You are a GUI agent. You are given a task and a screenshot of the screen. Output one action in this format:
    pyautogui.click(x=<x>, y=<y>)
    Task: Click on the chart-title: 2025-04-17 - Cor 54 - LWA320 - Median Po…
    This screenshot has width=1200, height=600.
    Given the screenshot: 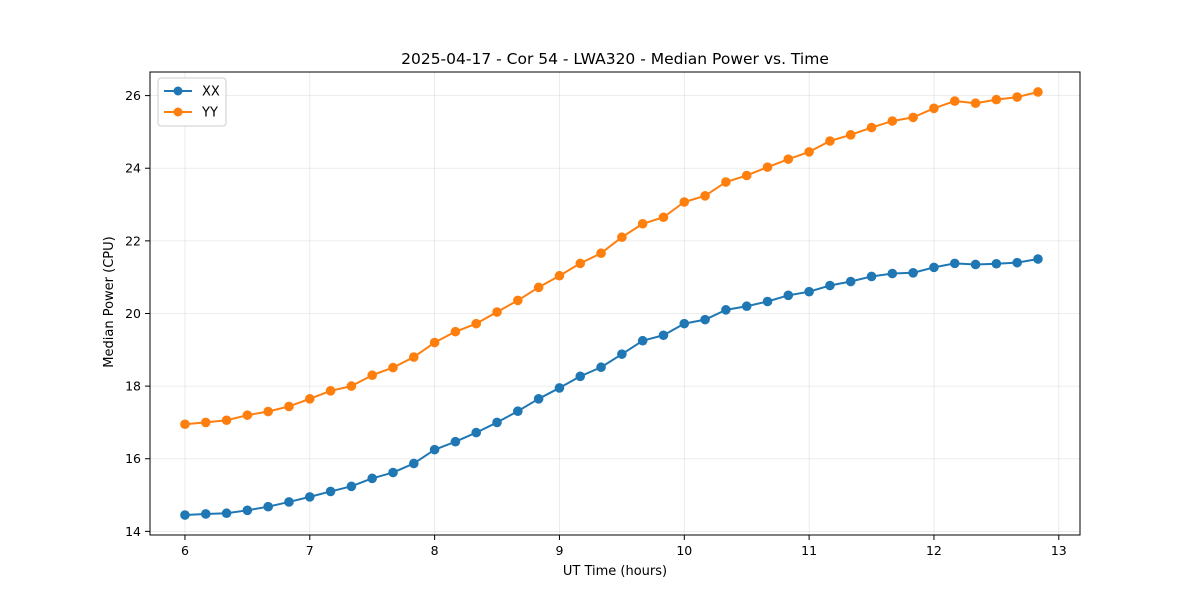 What is the action you would take?
    pyautogui.click(x=615, y=59)
    